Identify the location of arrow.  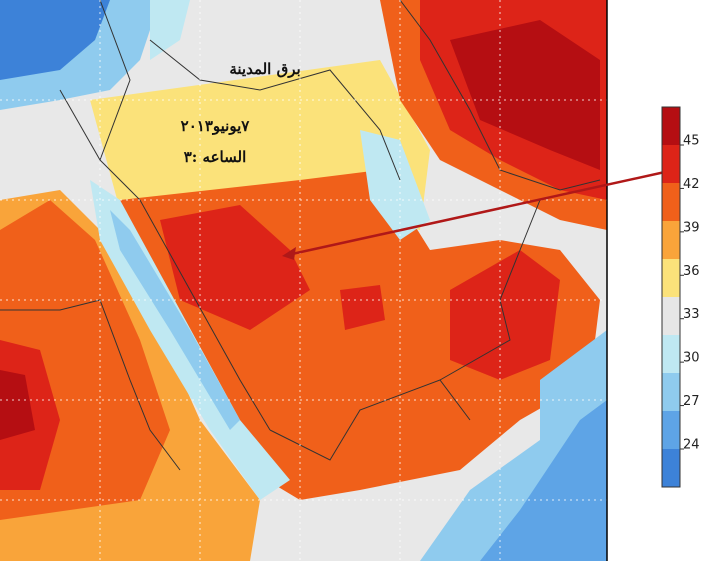
(478, 213).